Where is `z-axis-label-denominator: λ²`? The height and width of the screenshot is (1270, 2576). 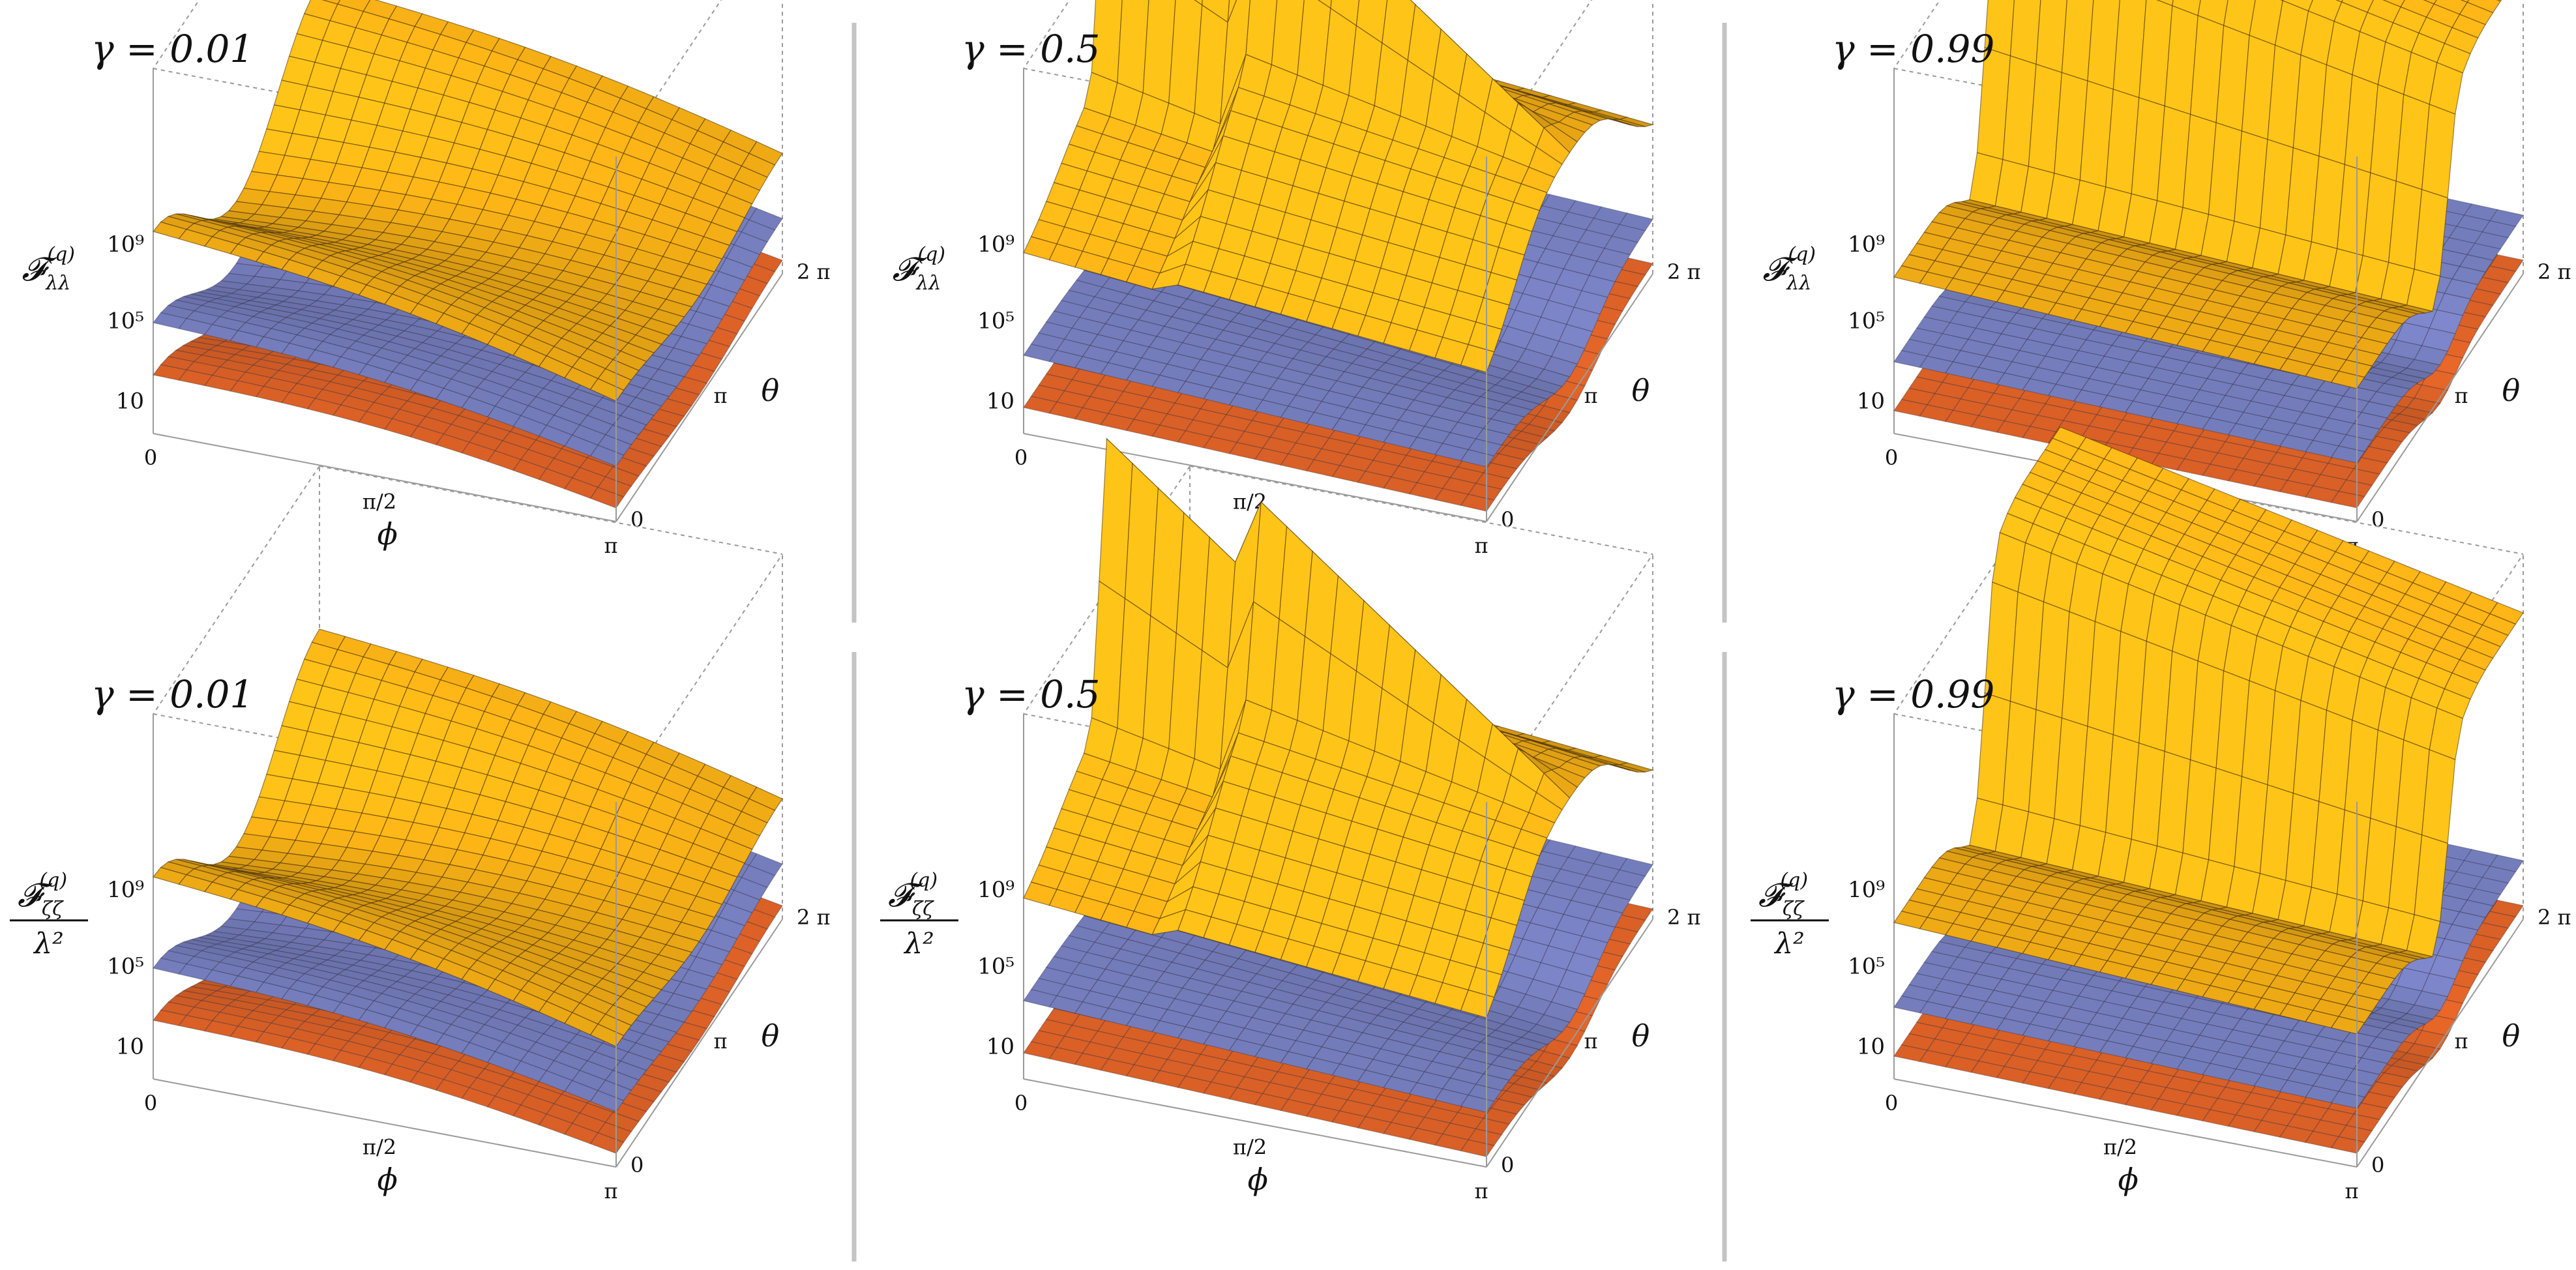 z-axis-label-denominator: λ² is located at coordinates (48, 943).